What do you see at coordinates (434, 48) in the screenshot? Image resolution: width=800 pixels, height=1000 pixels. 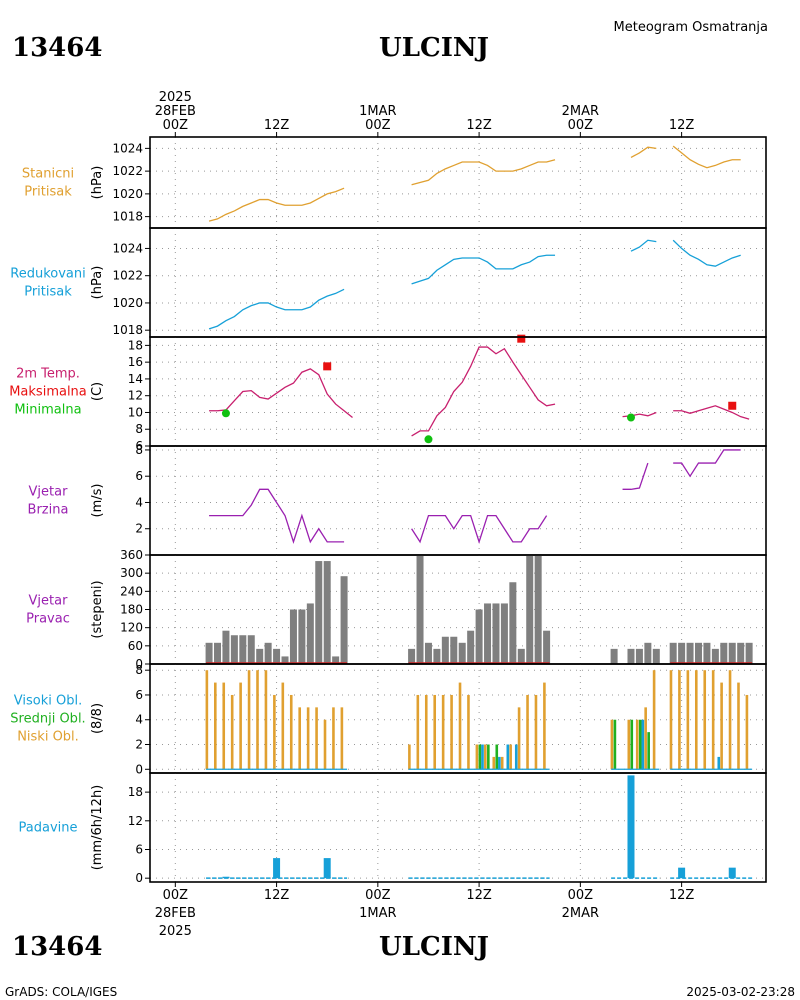 I see `station-name-top: ULCINJ` at bounding box center [434, 48].